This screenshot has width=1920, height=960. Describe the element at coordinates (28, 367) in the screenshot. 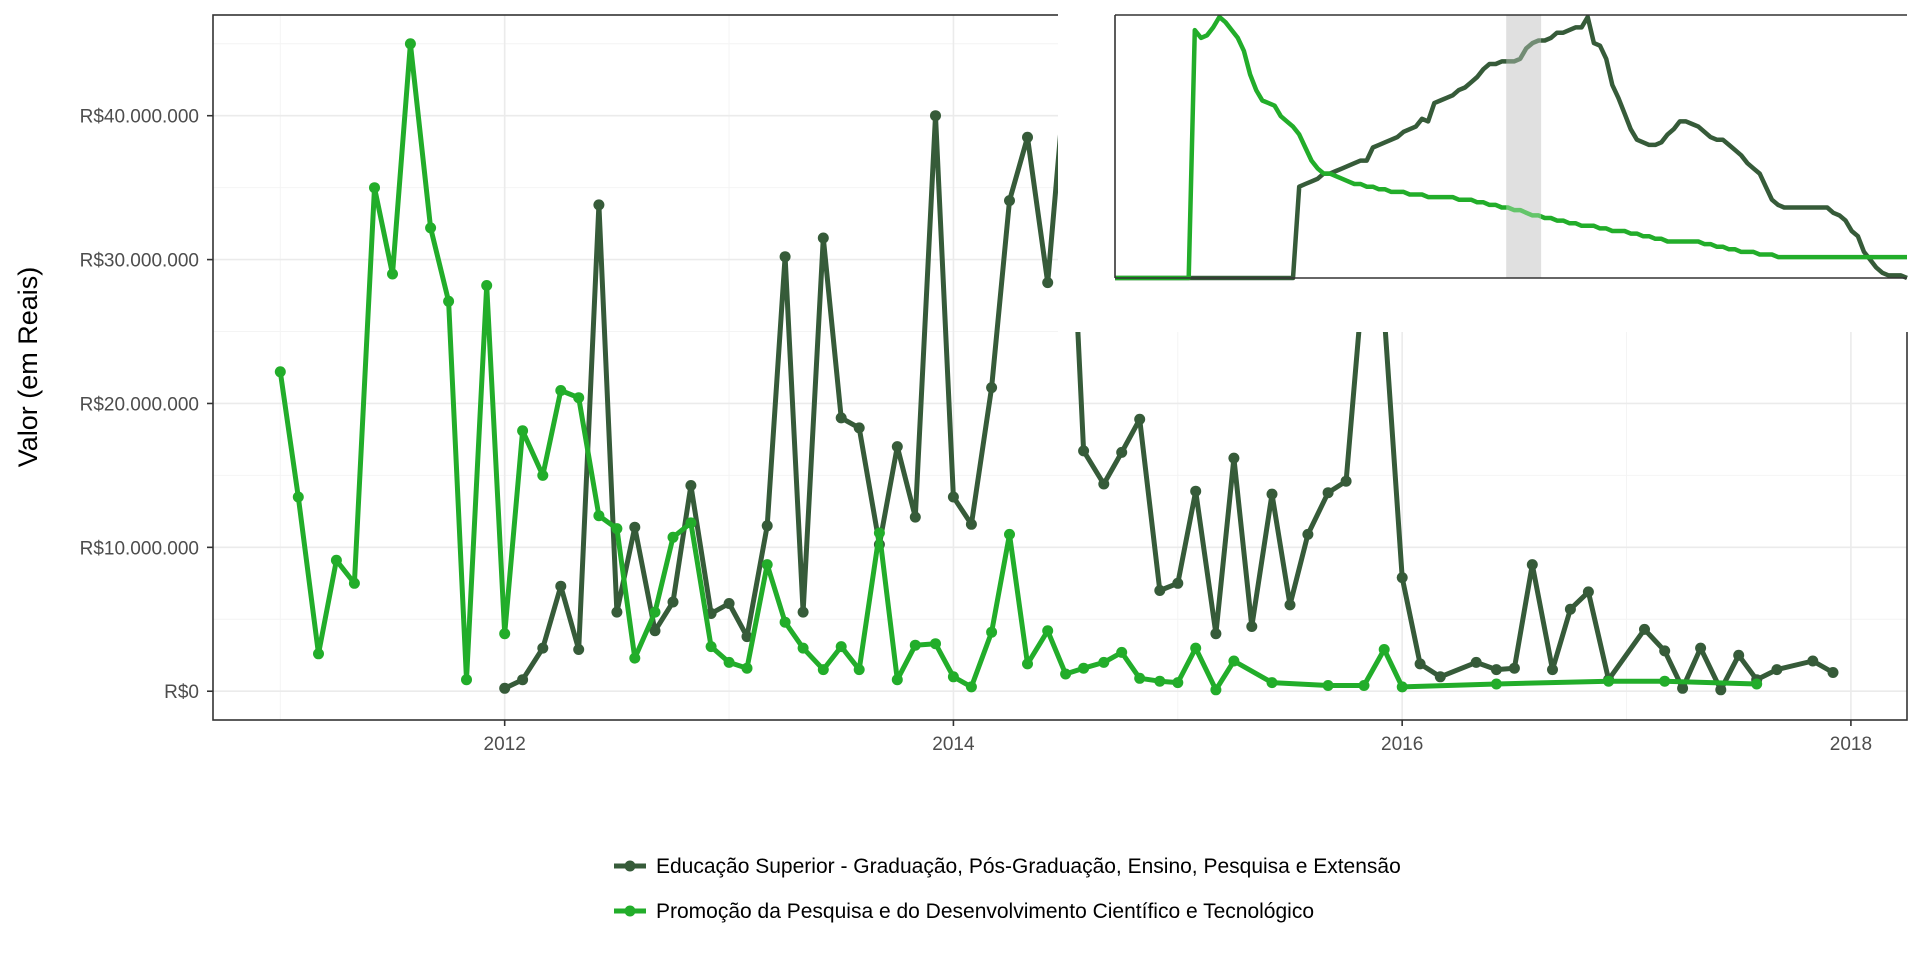

I see `y-axis-title: Valor (em Reais)` at that location.